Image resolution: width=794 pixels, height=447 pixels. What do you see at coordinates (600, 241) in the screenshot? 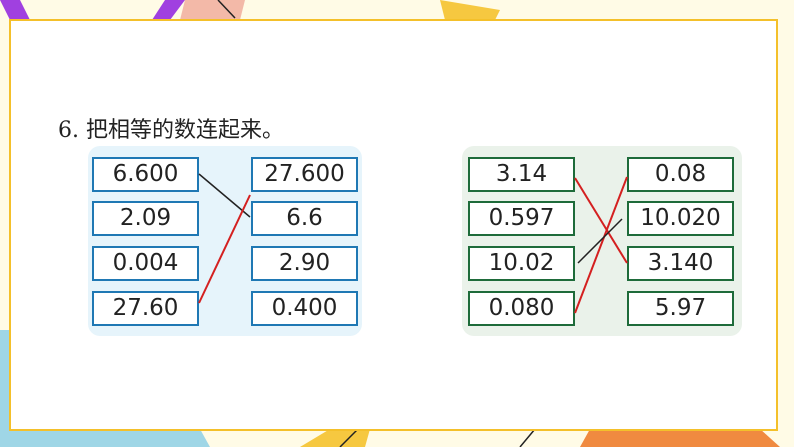
I see `line-10.02-10.020` at bounding box center [600, 241].